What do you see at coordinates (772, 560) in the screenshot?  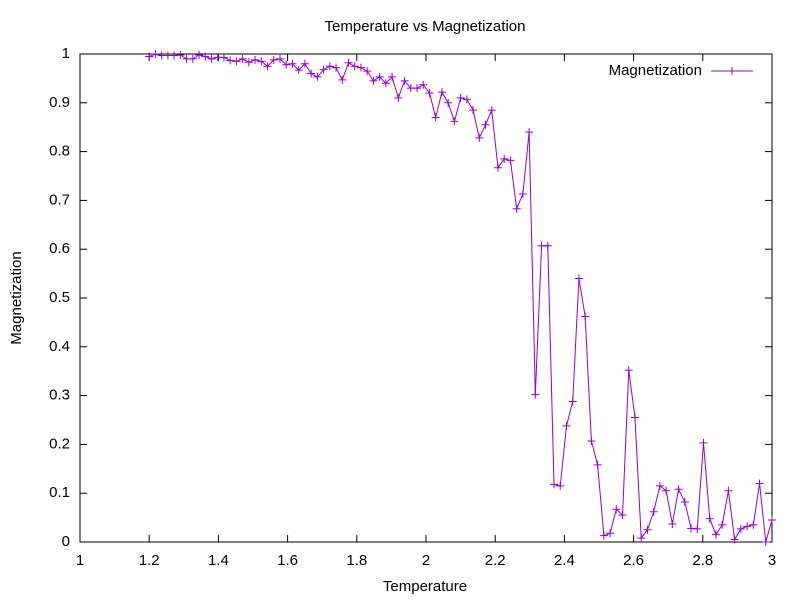 I see `x-tick-label: 3` at bounding box center [772, 560].